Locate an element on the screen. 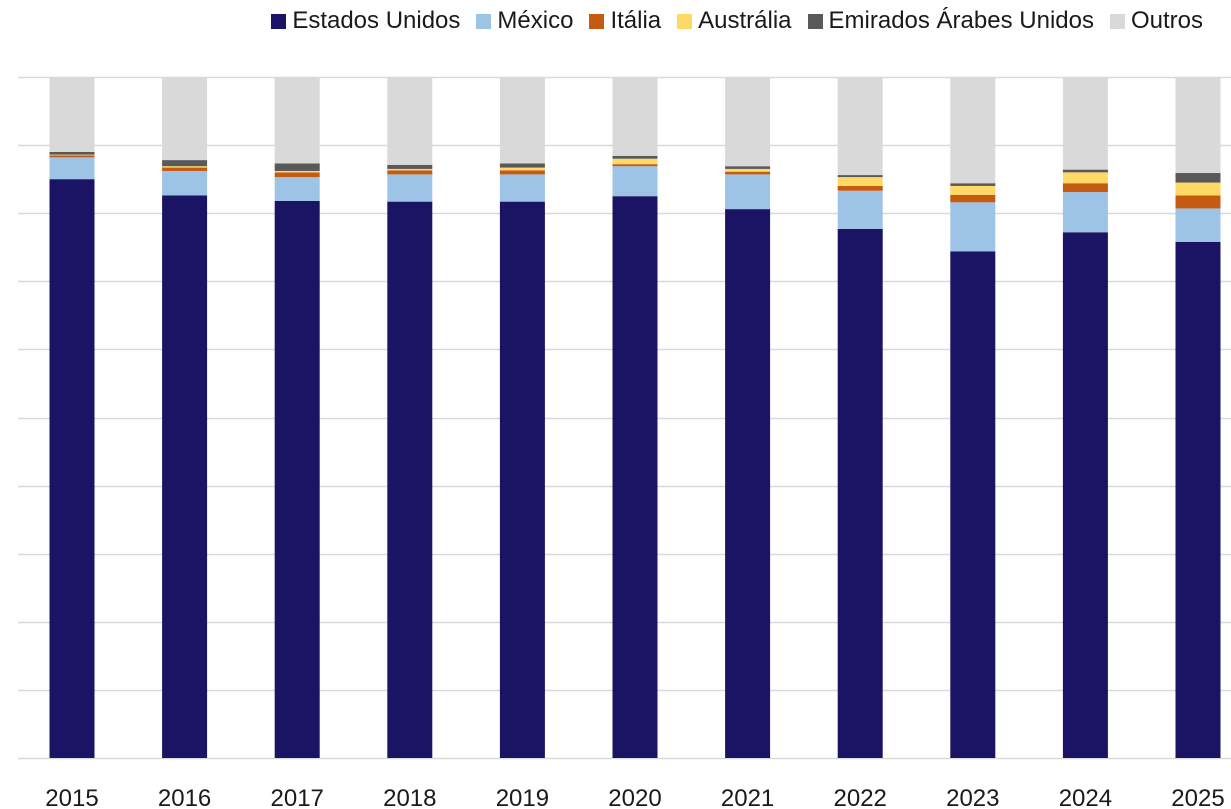 The height and width of the screenshot is (809, 1231). bar-segment-australia-2024 is located at coordinates (1085, 178).